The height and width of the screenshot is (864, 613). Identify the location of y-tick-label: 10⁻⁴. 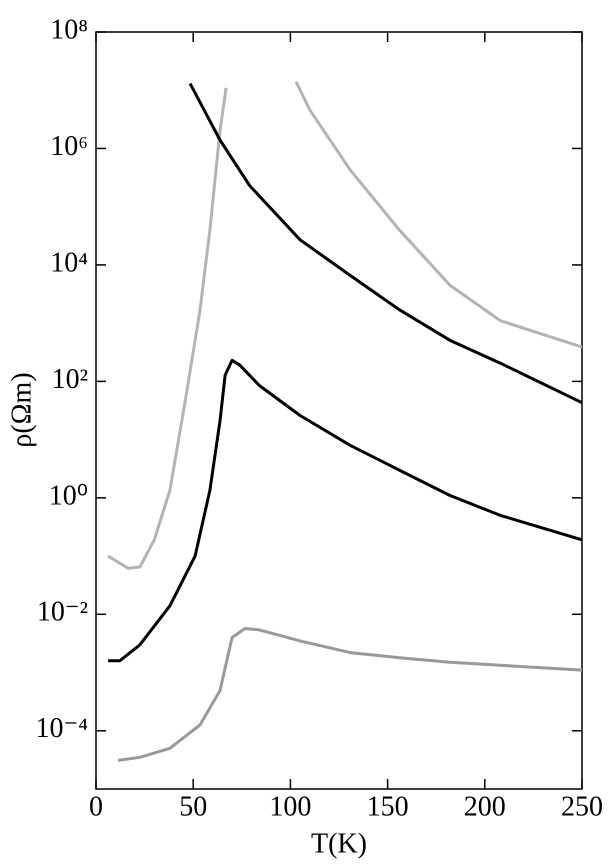
(61, 728).